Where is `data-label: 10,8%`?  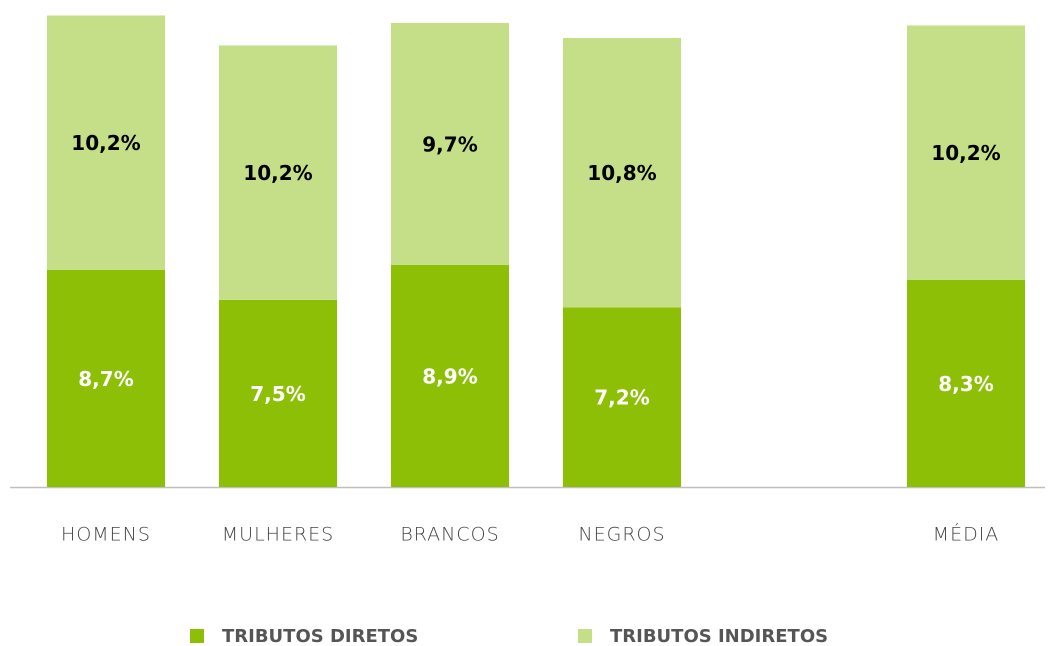
data-label: 10,8% is located at coordinates (621, 173).